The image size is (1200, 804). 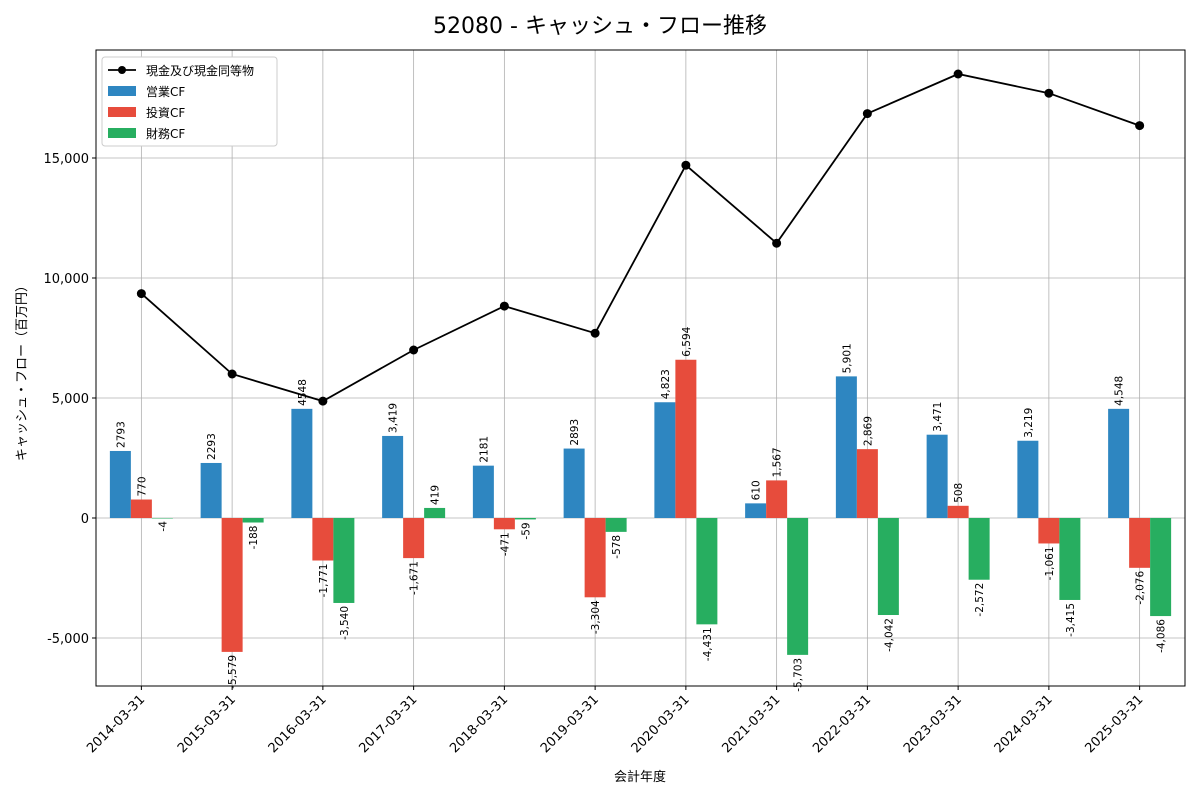 What do you see at coordinates (479, 724) in the screenshot?
I see `x-tick-label: 2018-03-31` at bounding box center [479, 724].